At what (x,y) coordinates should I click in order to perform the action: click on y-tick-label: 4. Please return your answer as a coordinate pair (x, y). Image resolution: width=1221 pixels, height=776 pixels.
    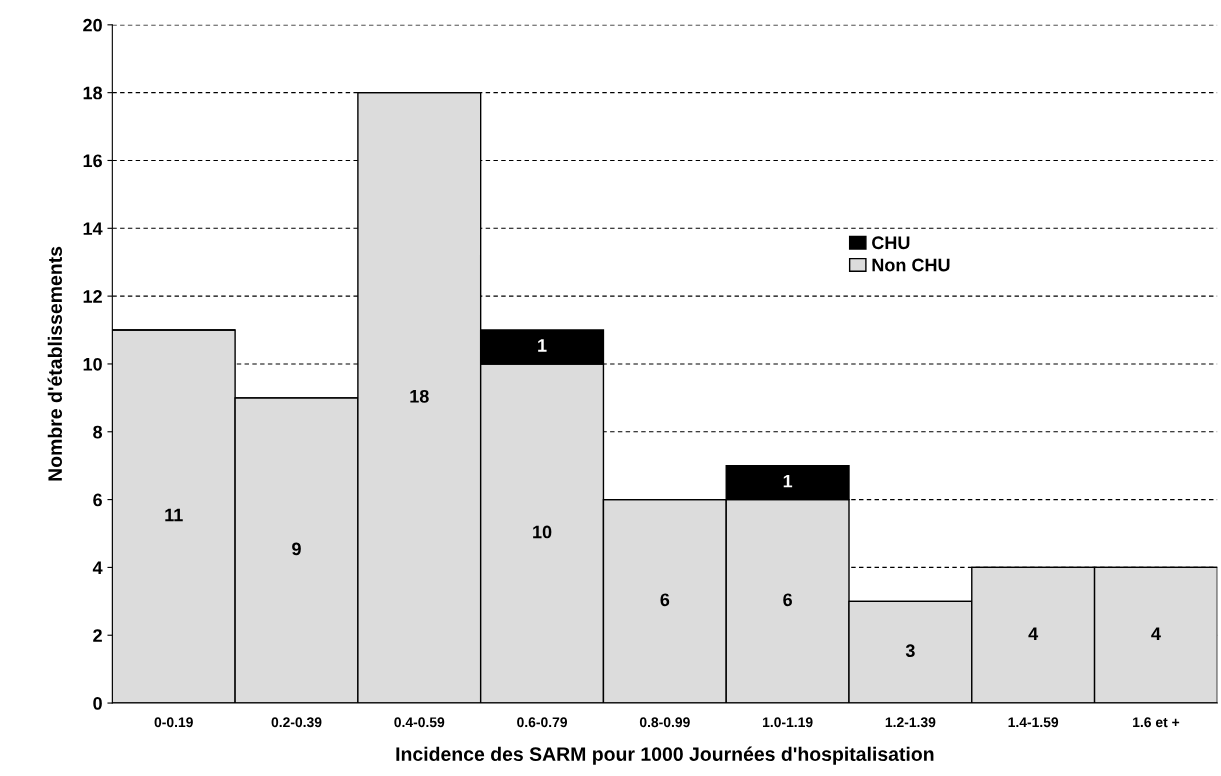
    Looking at the image, I should click on (97, 567).